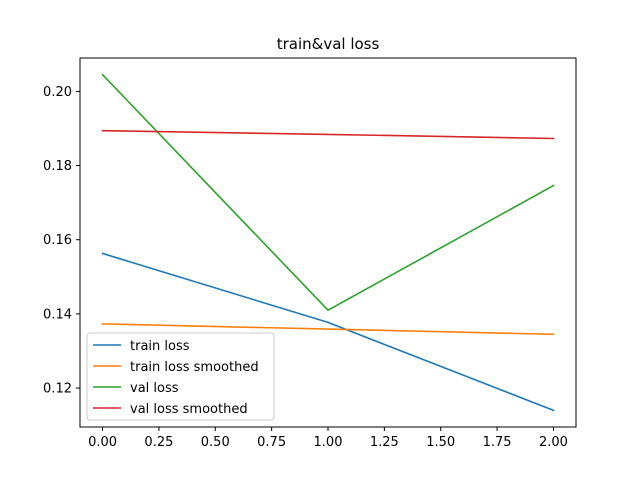 This screenshot has height=480, width=640. Describe the element at coordinates (57, 389) in the screenshot. I see `y-tick-label: 0.12` at that location.